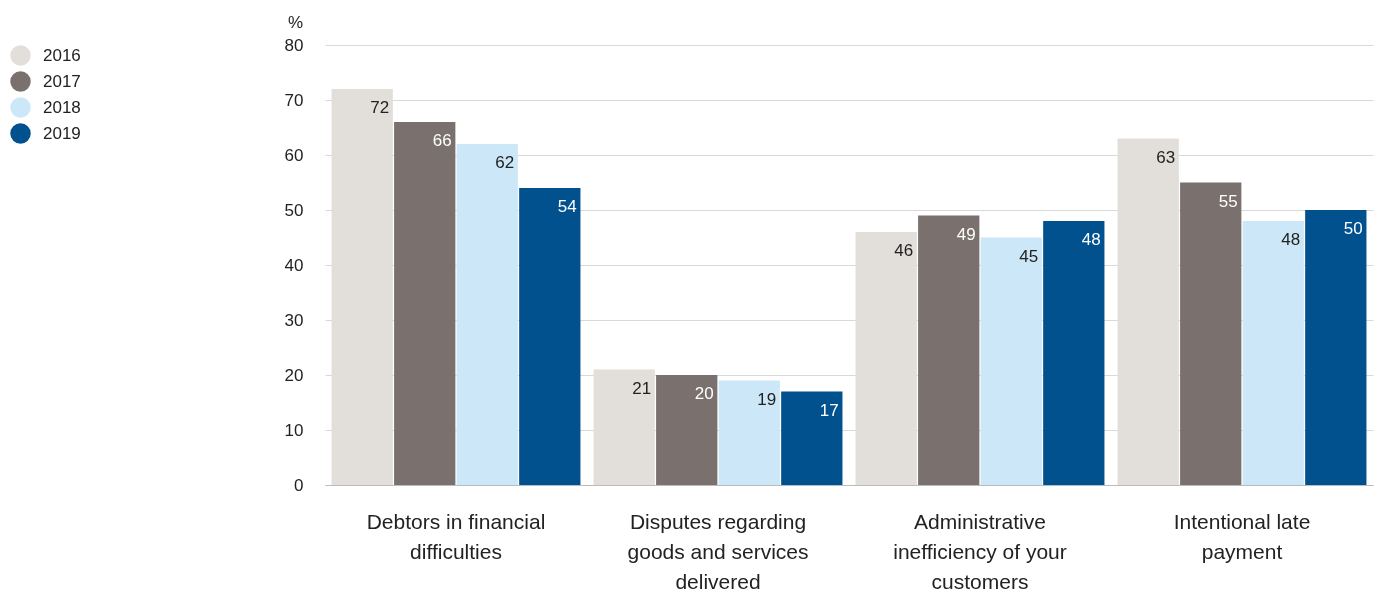 This screenshot has height=603, width=1379. Describe the element at coordinates (904, 250) in the screenshot. I see `data-label: 46` at that location.